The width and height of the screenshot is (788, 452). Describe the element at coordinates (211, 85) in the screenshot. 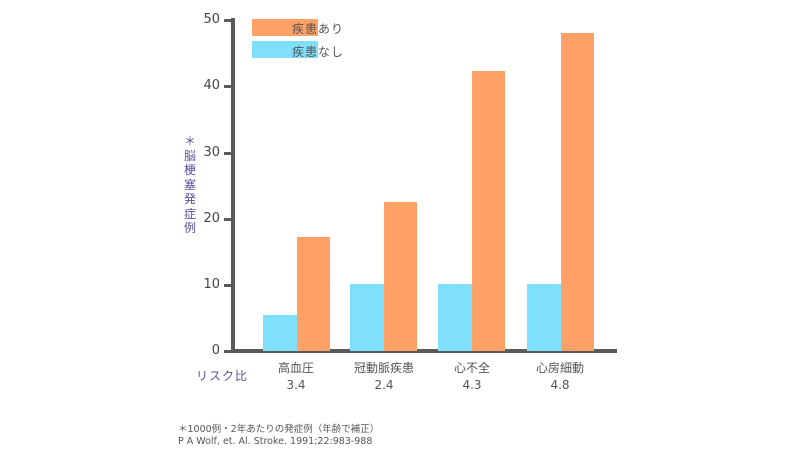

I see `y-tick-label: 40` at that location.